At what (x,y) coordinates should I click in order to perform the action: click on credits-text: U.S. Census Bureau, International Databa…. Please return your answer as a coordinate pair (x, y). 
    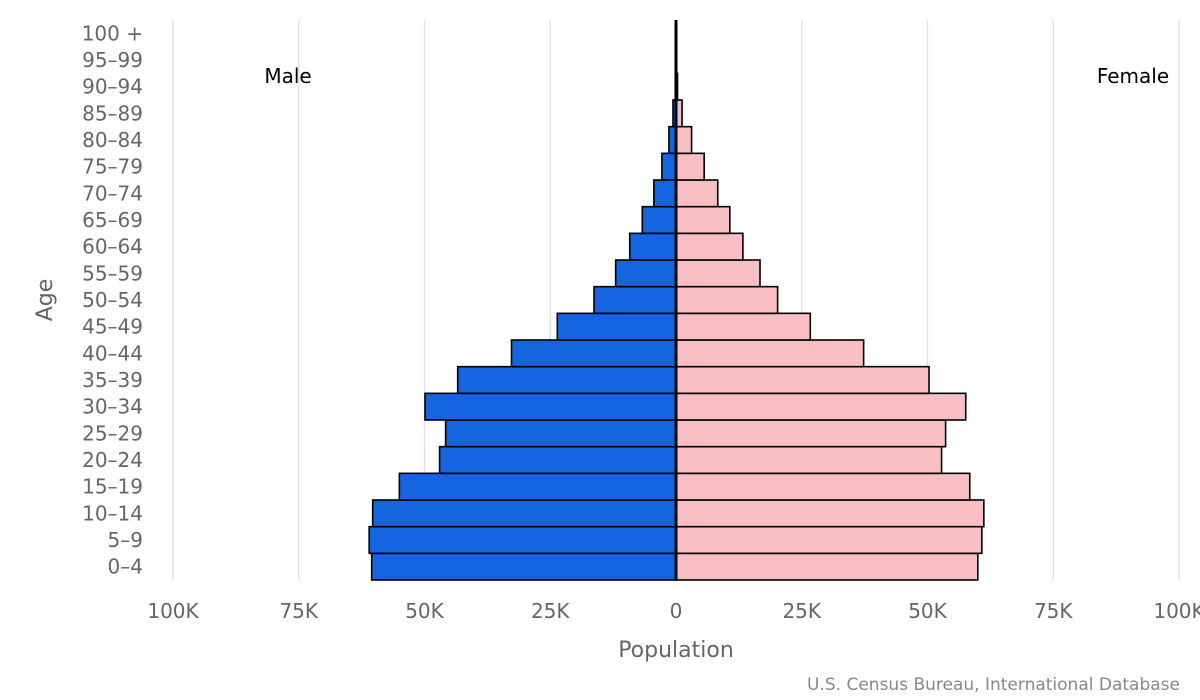
    Looking at the image, I should click on (993, 685).